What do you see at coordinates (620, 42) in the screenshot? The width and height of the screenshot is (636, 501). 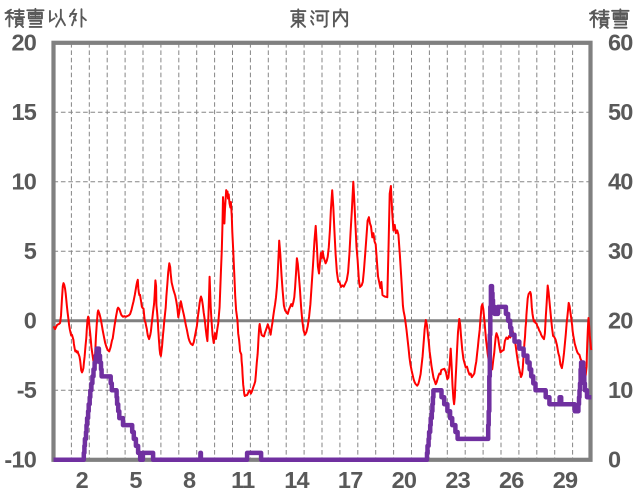 I see `svg-text: 60` at bounding box center [620, 42].